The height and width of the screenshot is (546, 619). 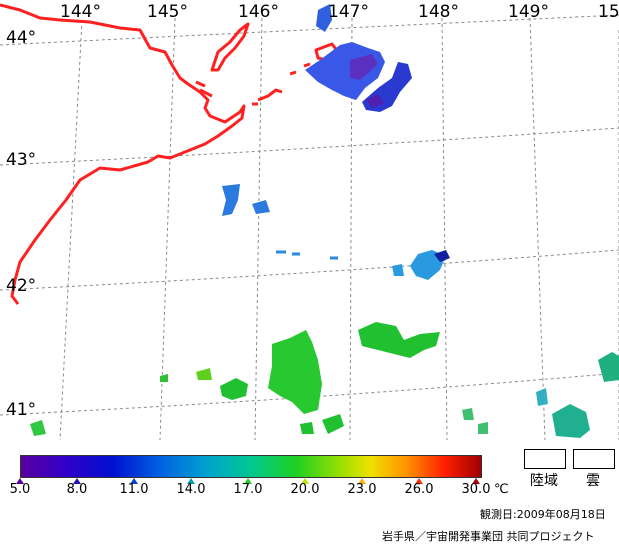 What do you see at coordinates (80, 12) in the screenshot?
I see `lon-label-144: 144°` at bounding box center [80, 12].